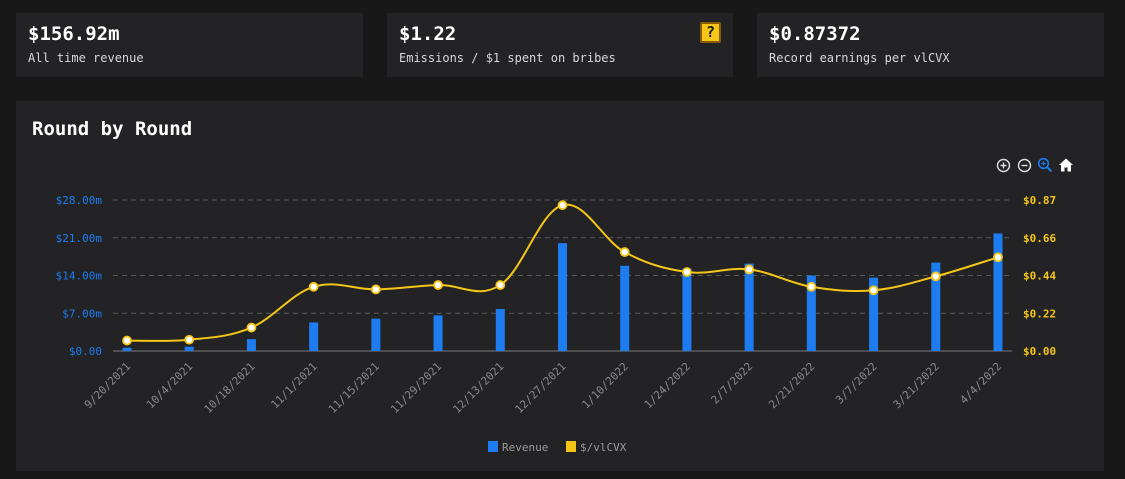 The height and width of the screenshot is (479, 1125). Describe the element at coordinates (416, 388) in the screenshot. I see `x-tick-label: 11/29/2021` at that location.